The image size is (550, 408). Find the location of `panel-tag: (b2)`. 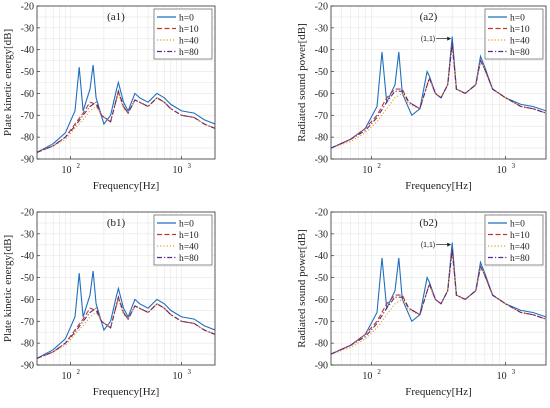

panel-tag: (b2) is located at coordinates (428, 223).